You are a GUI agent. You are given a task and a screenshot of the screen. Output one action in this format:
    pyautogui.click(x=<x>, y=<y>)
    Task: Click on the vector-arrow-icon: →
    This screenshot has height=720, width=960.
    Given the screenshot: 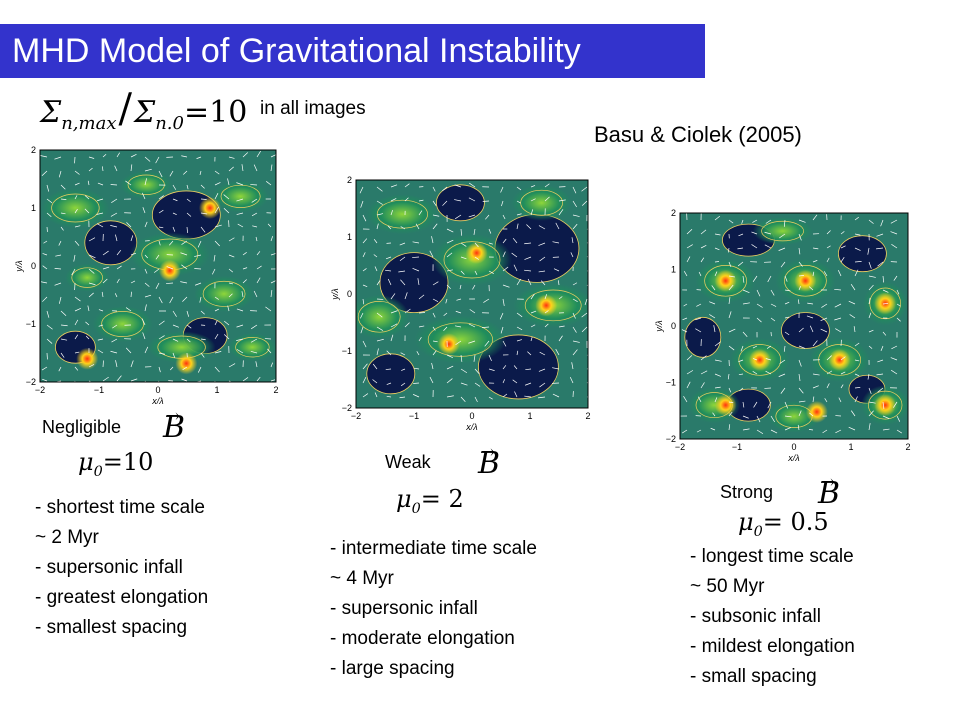 What is the action you would take?
    pyautogui.click(x=488, y=452)
    